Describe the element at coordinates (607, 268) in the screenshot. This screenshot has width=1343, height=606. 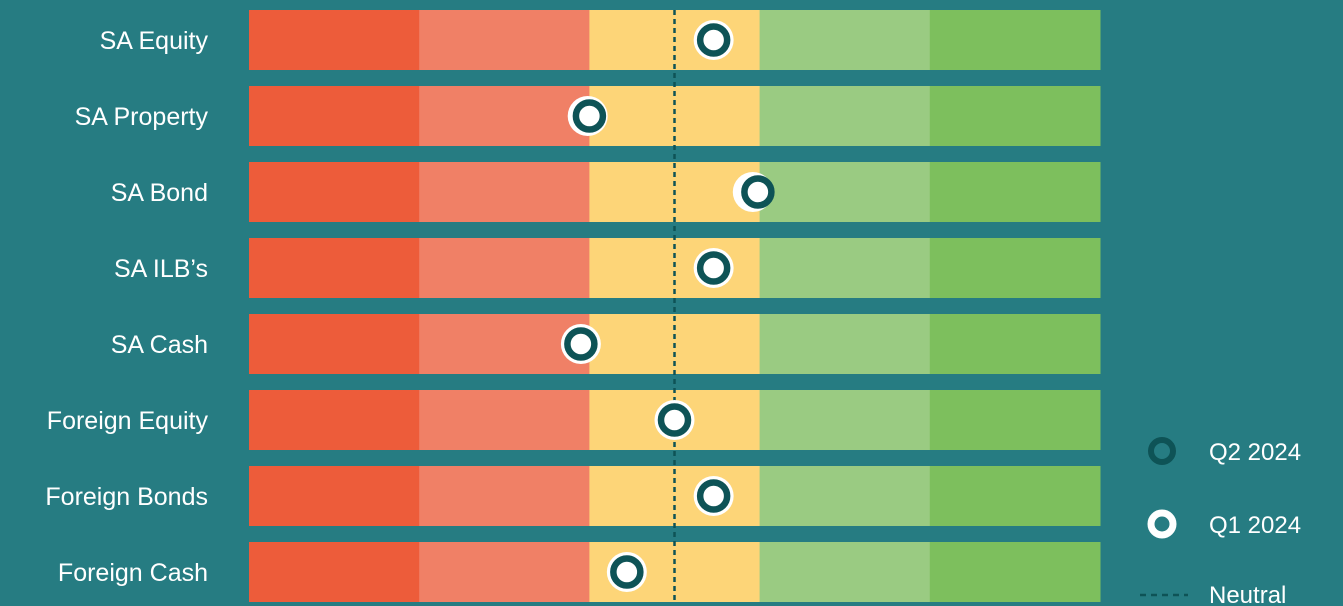
I see `row-sa-ilb-s: SA ILB’s` at that location.